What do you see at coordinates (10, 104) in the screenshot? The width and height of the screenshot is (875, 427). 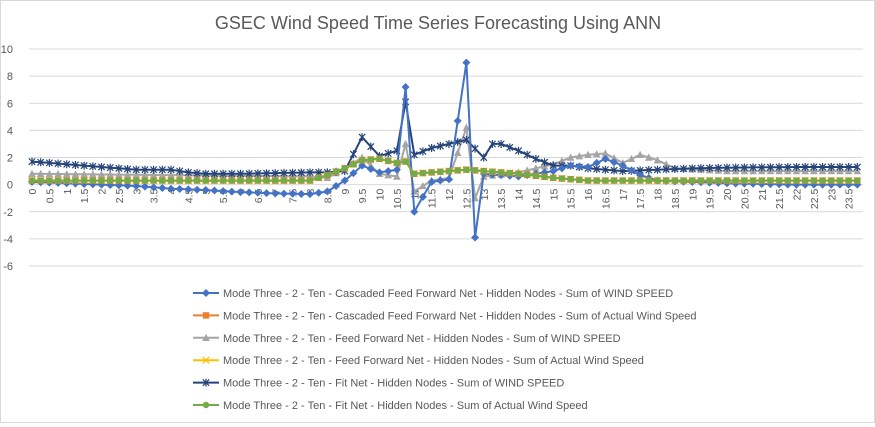 I see `y-tick-label: 6` at bounding box center [10, 104].